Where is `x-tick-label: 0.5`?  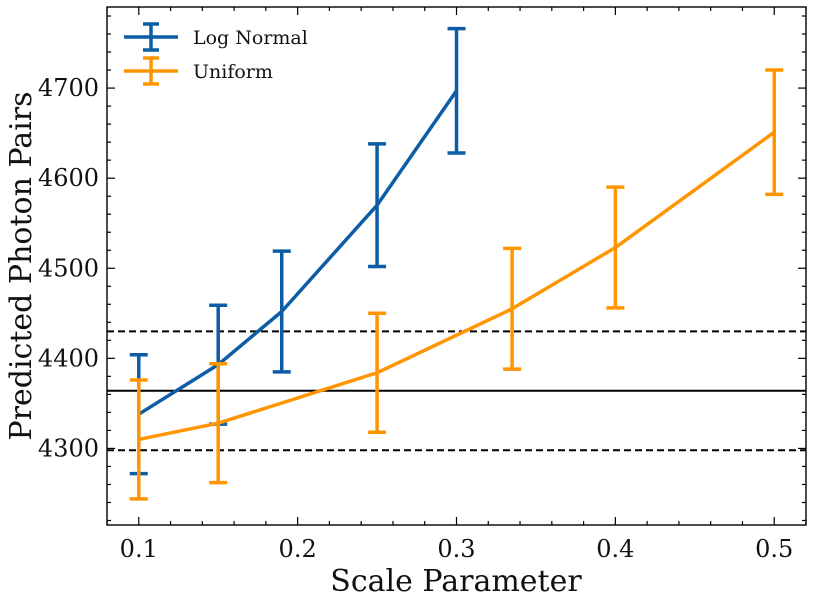 x-tick-label: 0.5 is located at coordinates (774, 549).